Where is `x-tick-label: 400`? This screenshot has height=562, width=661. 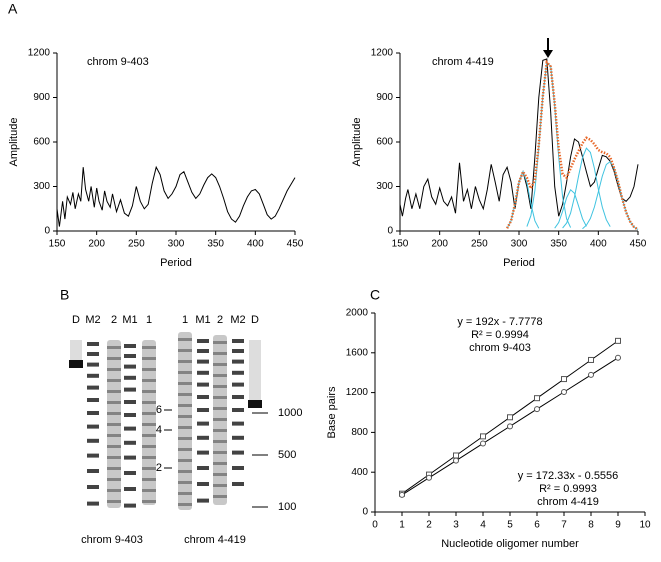
x-tick-label: 400 is located at coordinates (255, 244).